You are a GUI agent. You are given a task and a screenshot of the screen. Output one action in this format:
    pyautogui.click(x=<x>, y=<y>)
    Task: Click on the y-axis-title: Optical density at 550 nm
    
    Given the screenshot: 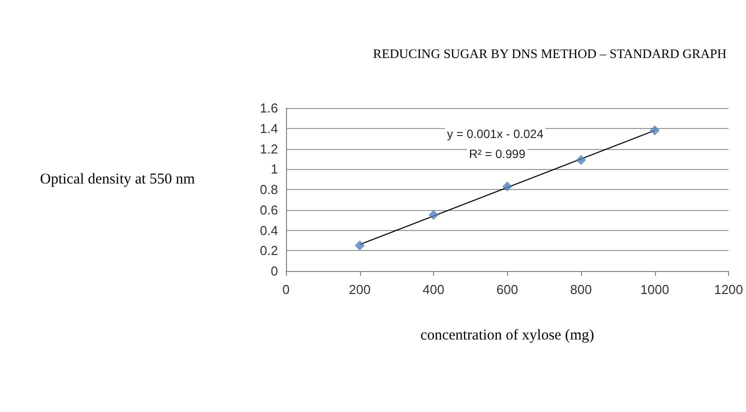 What is the action you would take?
    pyautogui.click(x=118, y=180)
    